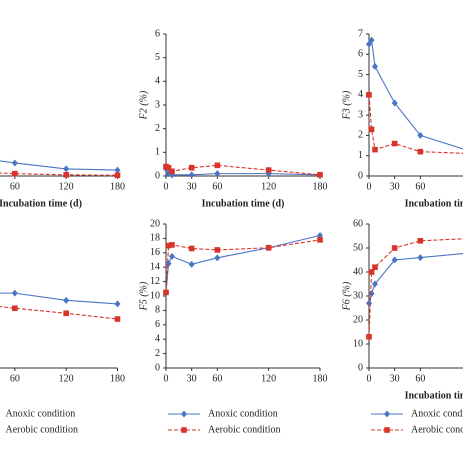 Image resolution: width=463 pixels, height=463 pixels. What do you see at coordinates (155, 281) in the screenshot?
I see `y-tick-label: 12` at bounding box center [155, 281].